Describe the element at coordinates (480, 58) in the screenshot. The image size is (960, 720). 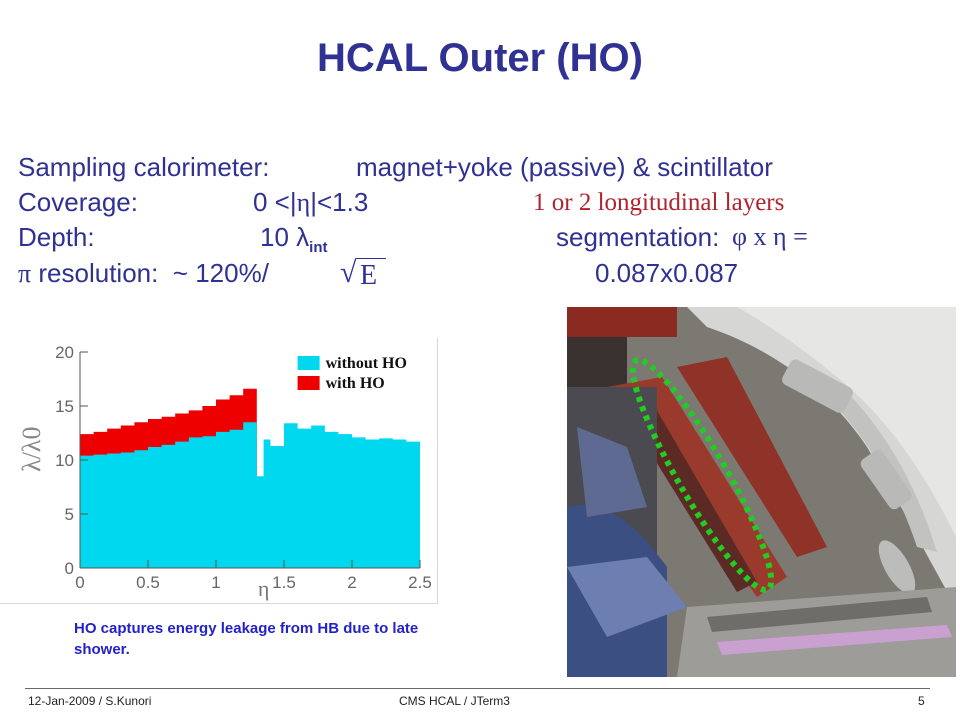
I see `slide-title: HCAL Outer (HO)` at that location.